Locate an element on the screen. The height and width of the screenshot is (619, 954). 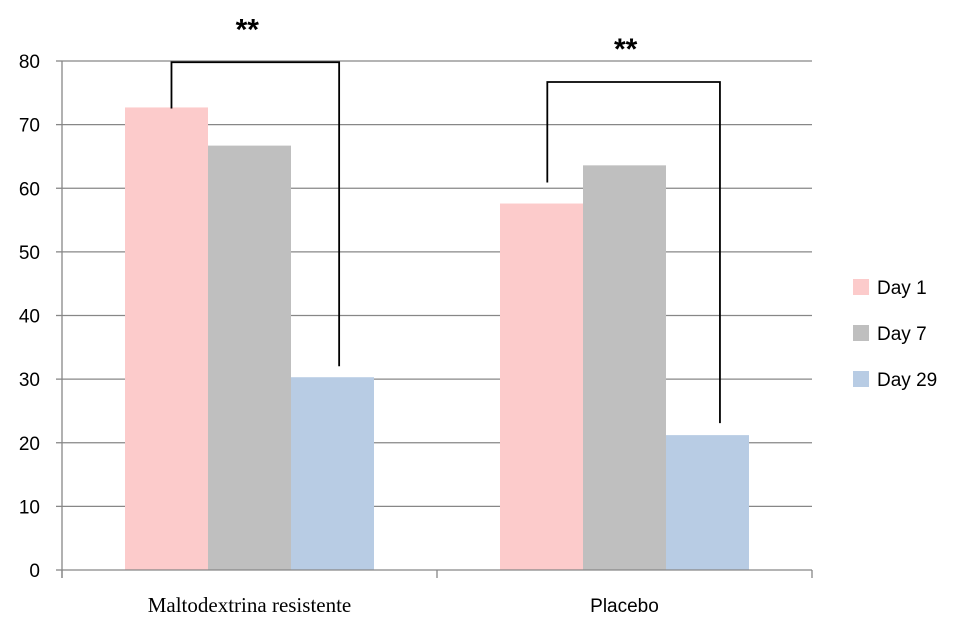
y-tick-label: 20 is located at coordinates (29, 444).